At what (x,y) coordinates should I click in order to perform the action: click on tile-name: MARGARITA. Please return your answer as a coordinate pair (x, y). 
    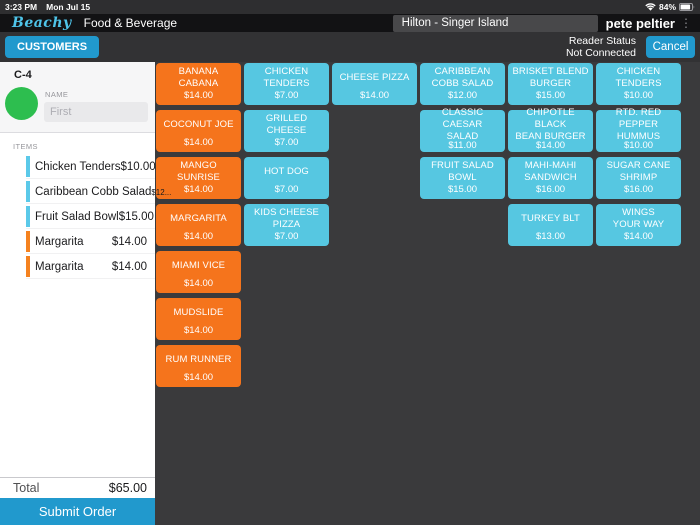
    Looking at the image, I should click on (198, 218).